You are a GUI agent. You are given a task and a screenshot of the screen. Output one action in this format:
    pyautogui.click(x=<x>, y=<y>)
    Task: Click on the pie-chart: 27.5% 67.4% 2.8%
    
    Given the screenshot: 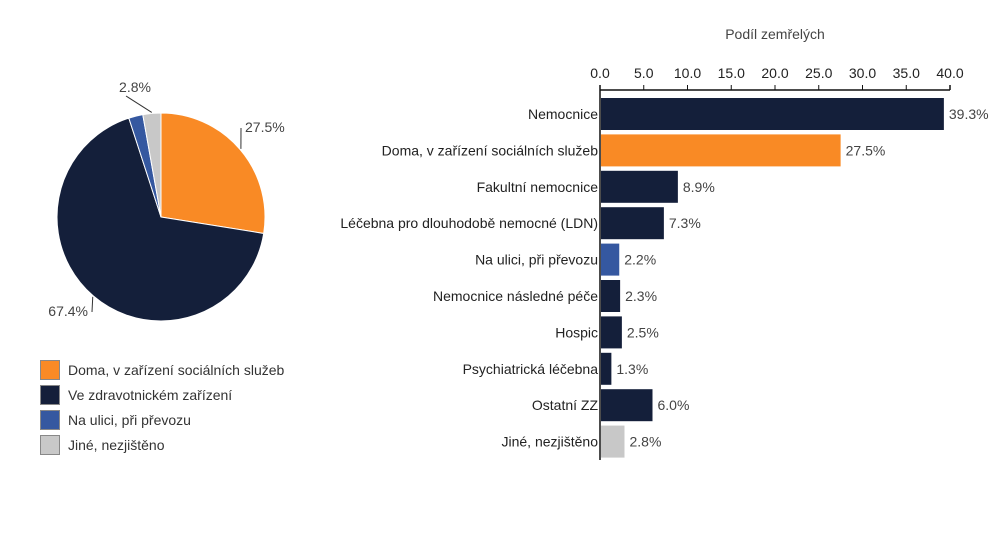 What is the action you would take?
    pyautogui.click(x=166, y=200)
    